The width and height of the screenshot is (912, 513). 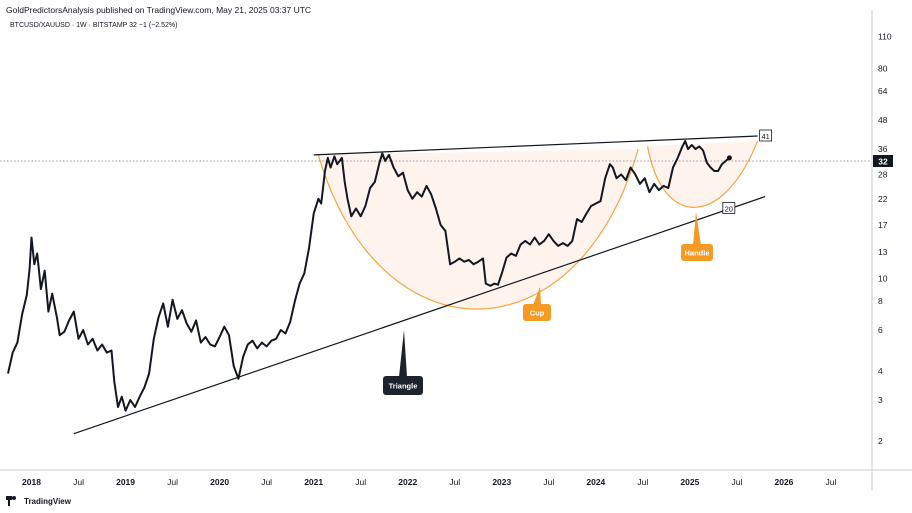 I want to click on x-tick-label: 2022, so click(x=407, y=482).